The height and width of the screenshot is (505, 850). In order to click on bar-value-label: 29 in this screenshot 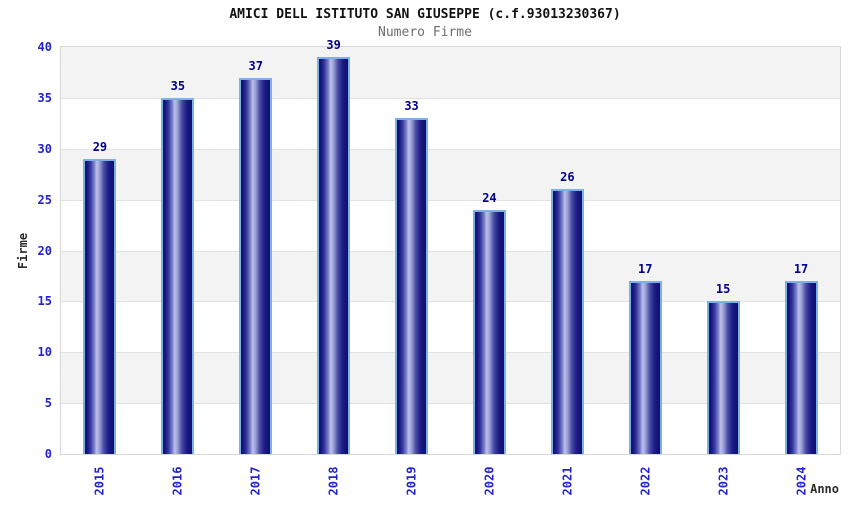, I will do `click(100, 146)`.